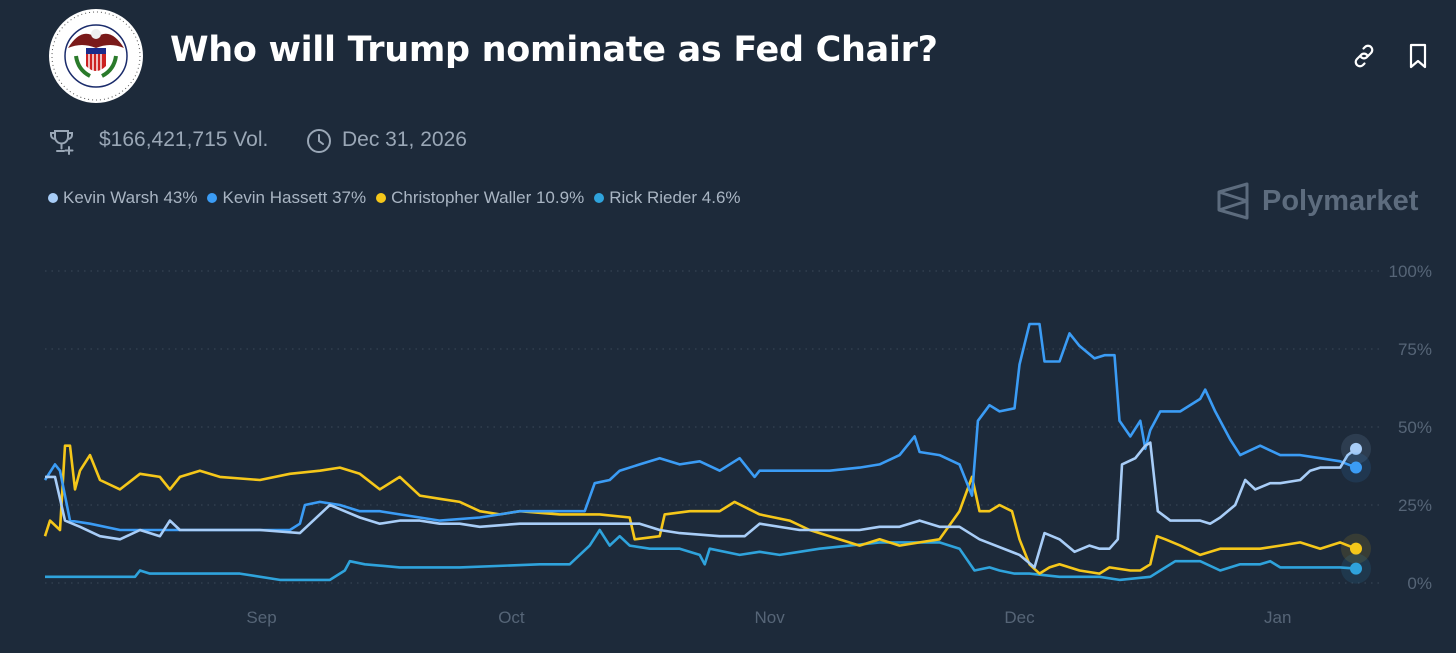 The height and width of the screenshot is (653, 1456). I want to click on trophy-icon, so click(62, 145).